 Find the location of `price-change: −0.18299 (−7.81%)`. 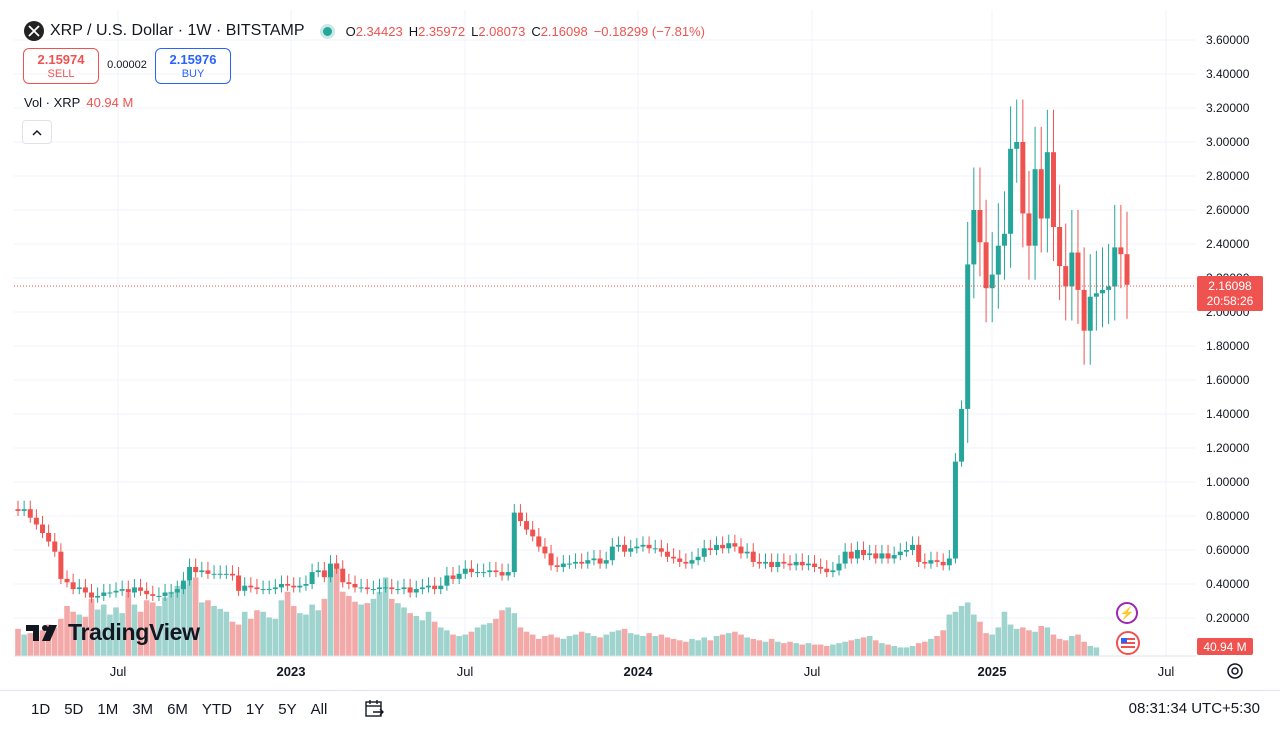

price-change: −0.18299 (−7.81%) is located at coordinates (649, 31).